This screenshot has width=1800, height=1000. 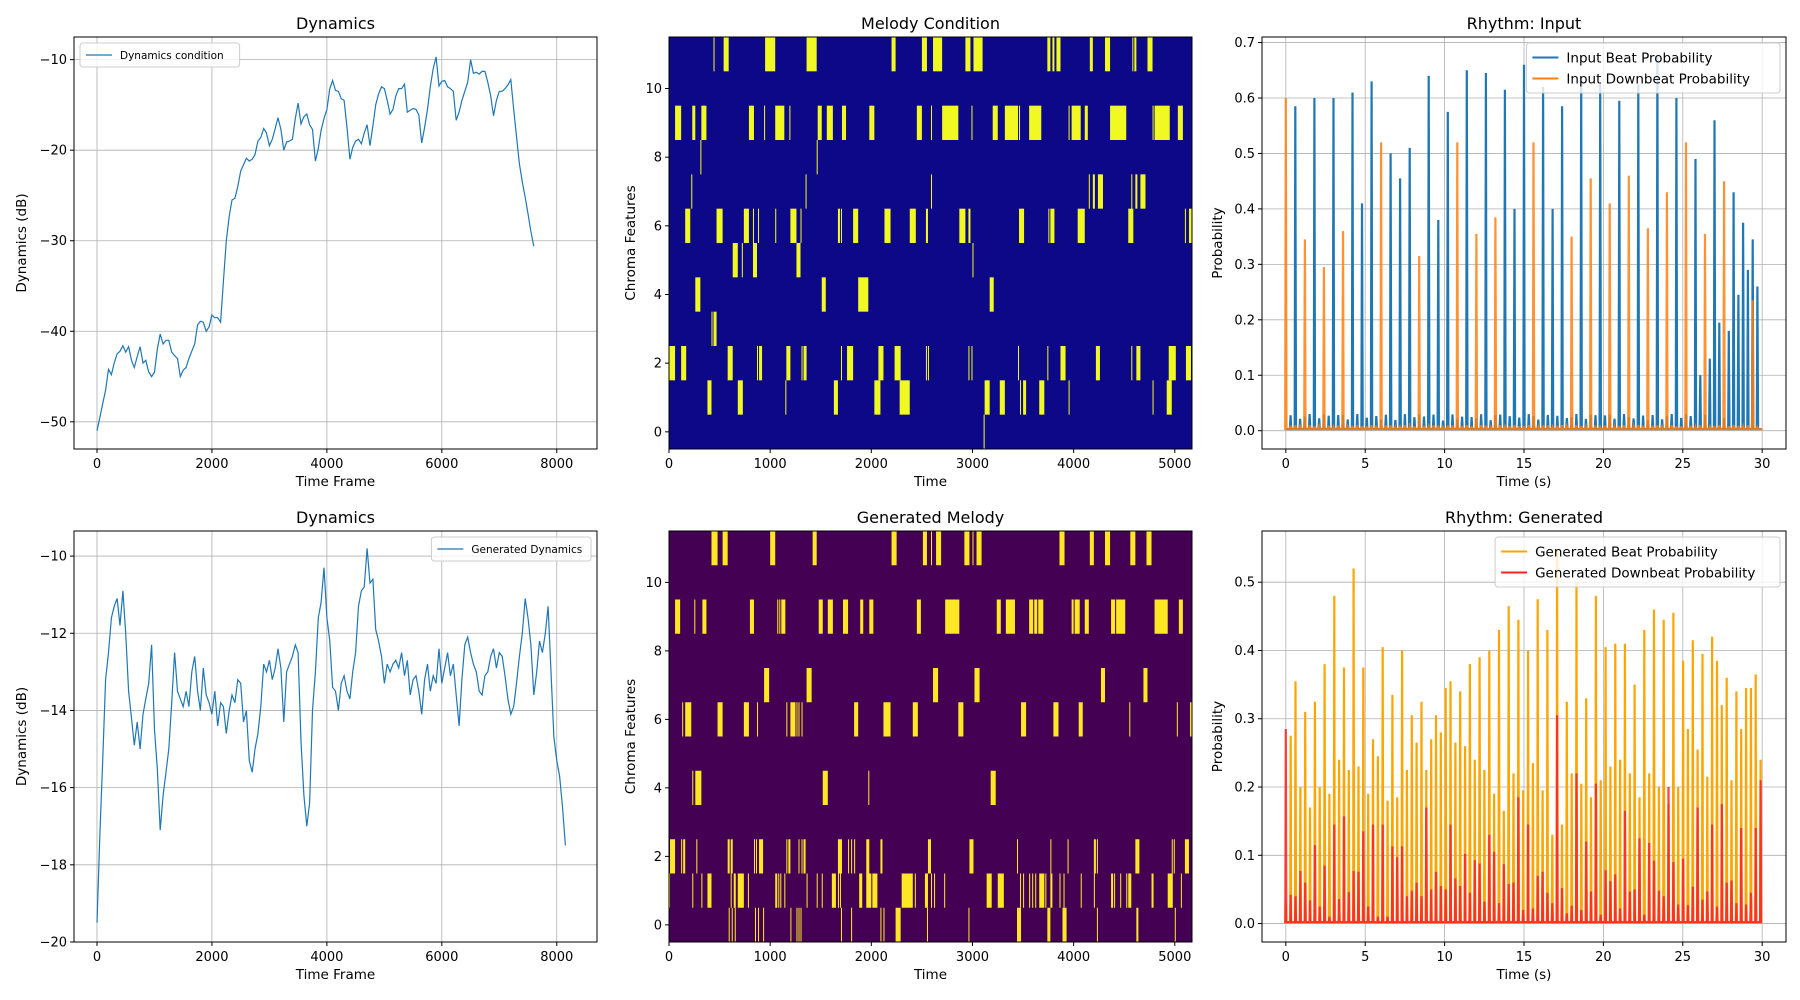 I want to click on x-tick-label: 2000, so click(x=871, y=464).